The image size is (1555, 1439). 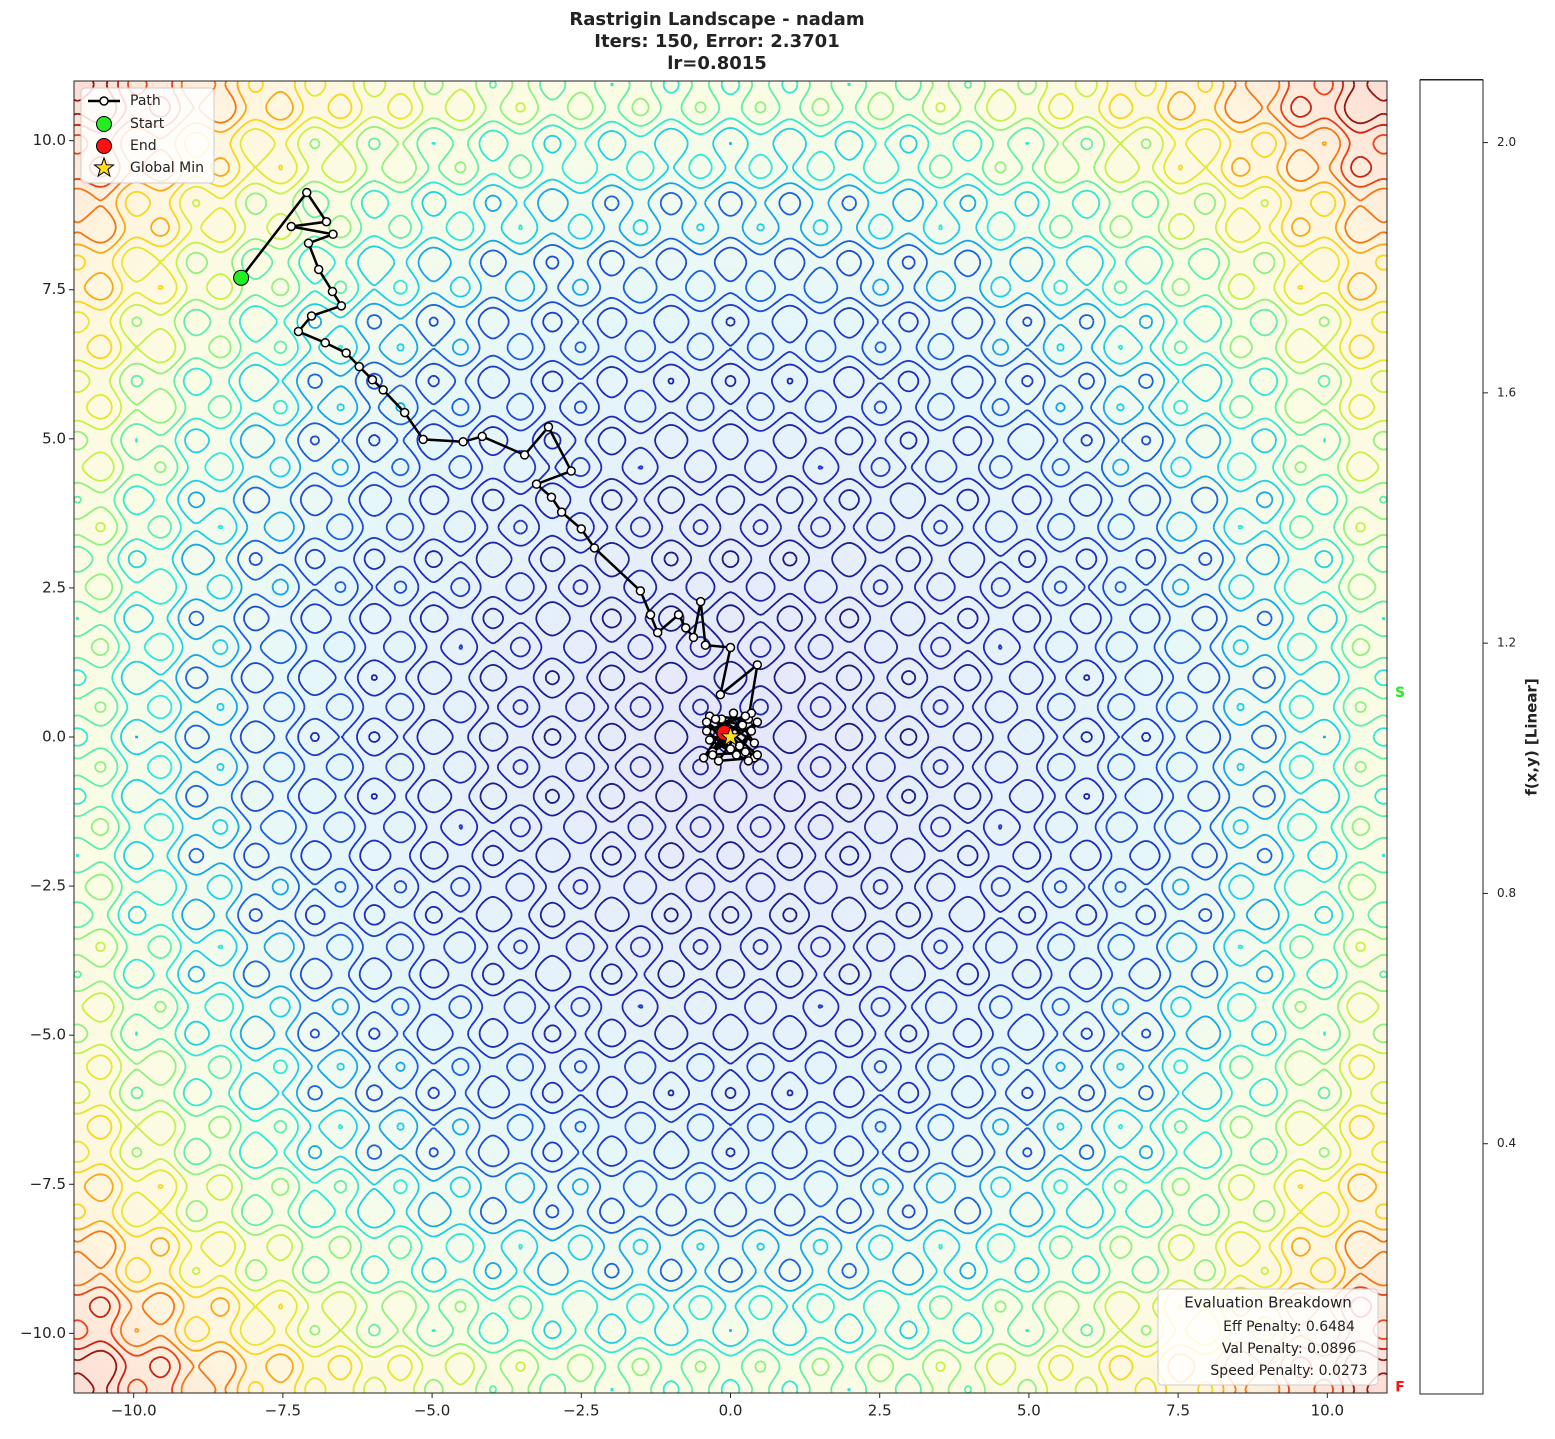 What do you see at coordinates (717, 63) in the screenshot?
I see `chart-subtitle: lr=0.8015` at bounding box center [717, 63].